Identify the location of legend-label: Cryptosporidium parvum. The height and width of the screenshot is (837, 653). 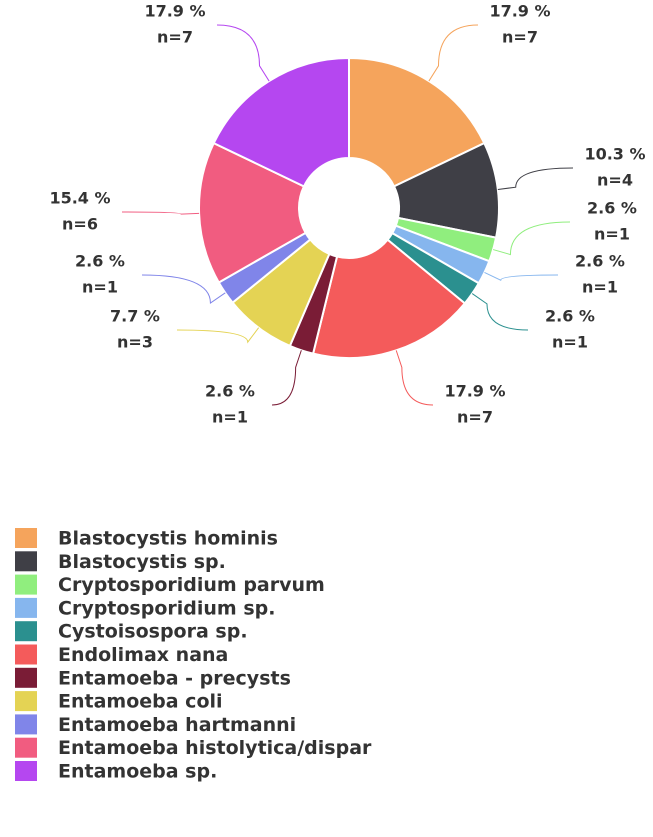
(191, 585).